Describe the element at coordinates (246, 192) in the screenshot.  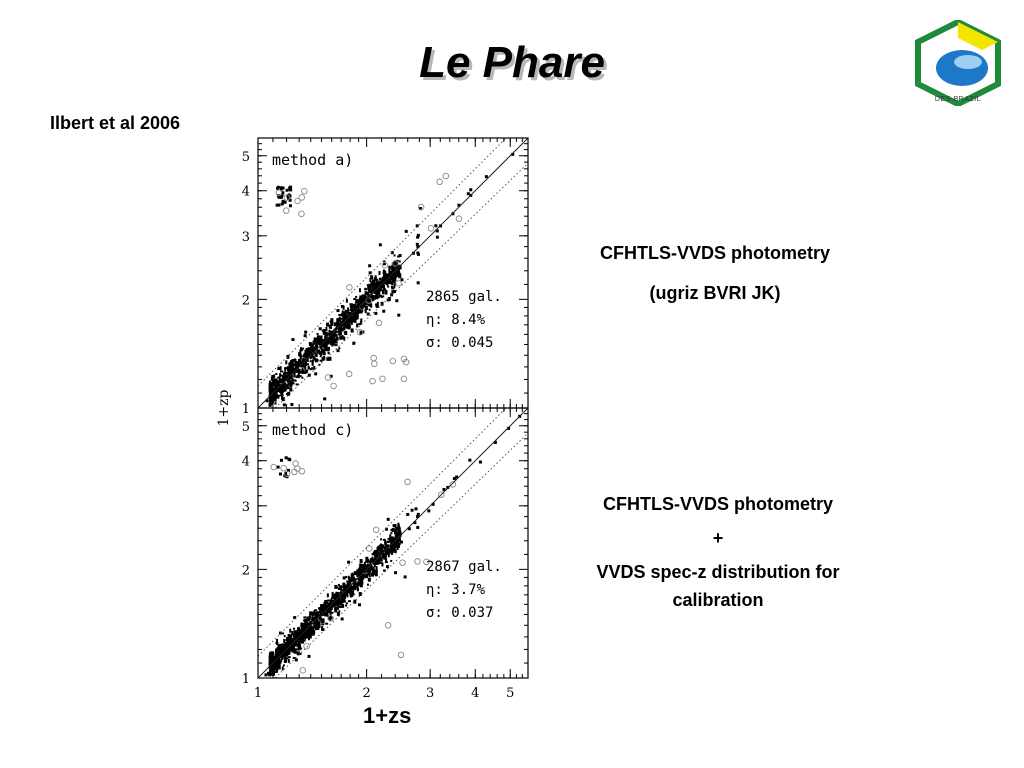
I see `y-tick-label: 4` at that location.